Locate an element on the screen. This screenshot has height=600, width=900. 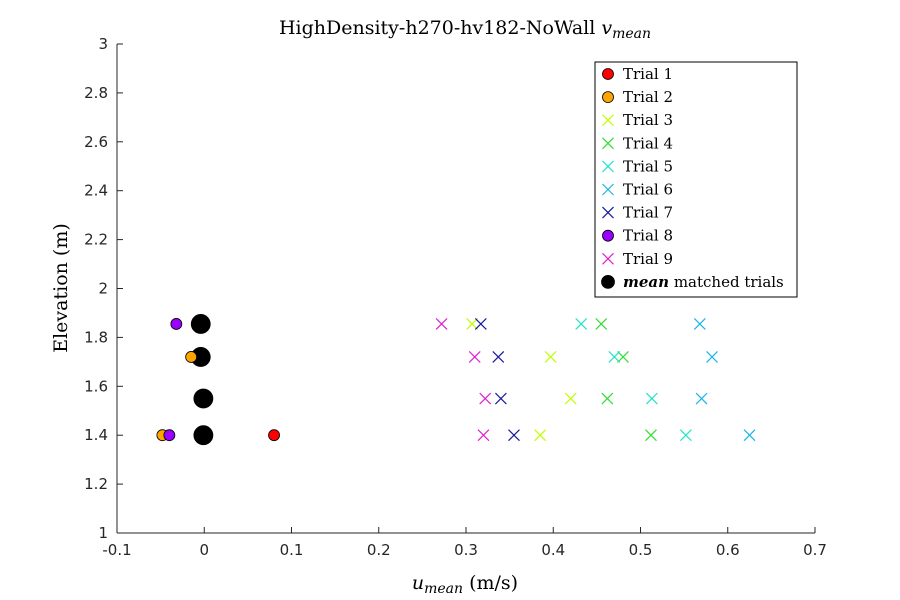
y-tick-label: 1.2 is located at coordinates (96, 484).